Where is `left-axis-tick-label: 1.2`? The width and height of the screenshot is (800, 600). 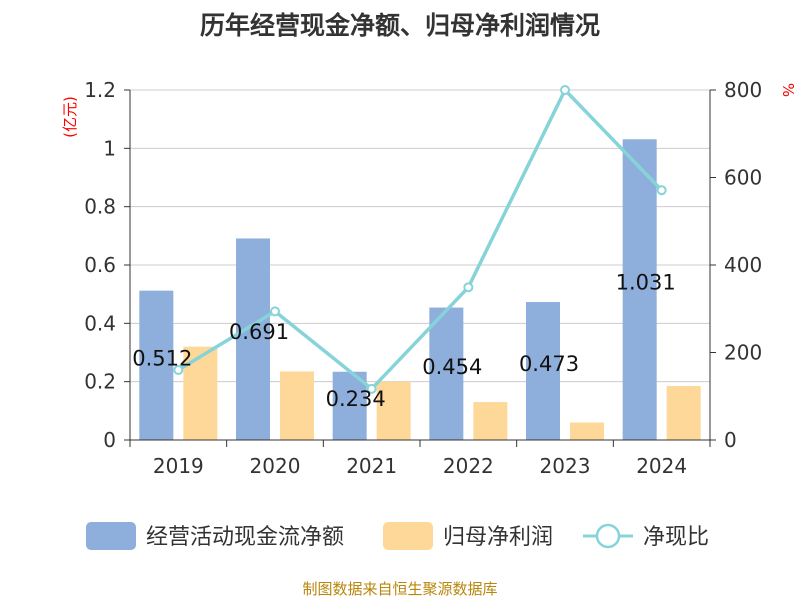 left-axis-tick-label: 1.2 is located at coordinates (100, 90).